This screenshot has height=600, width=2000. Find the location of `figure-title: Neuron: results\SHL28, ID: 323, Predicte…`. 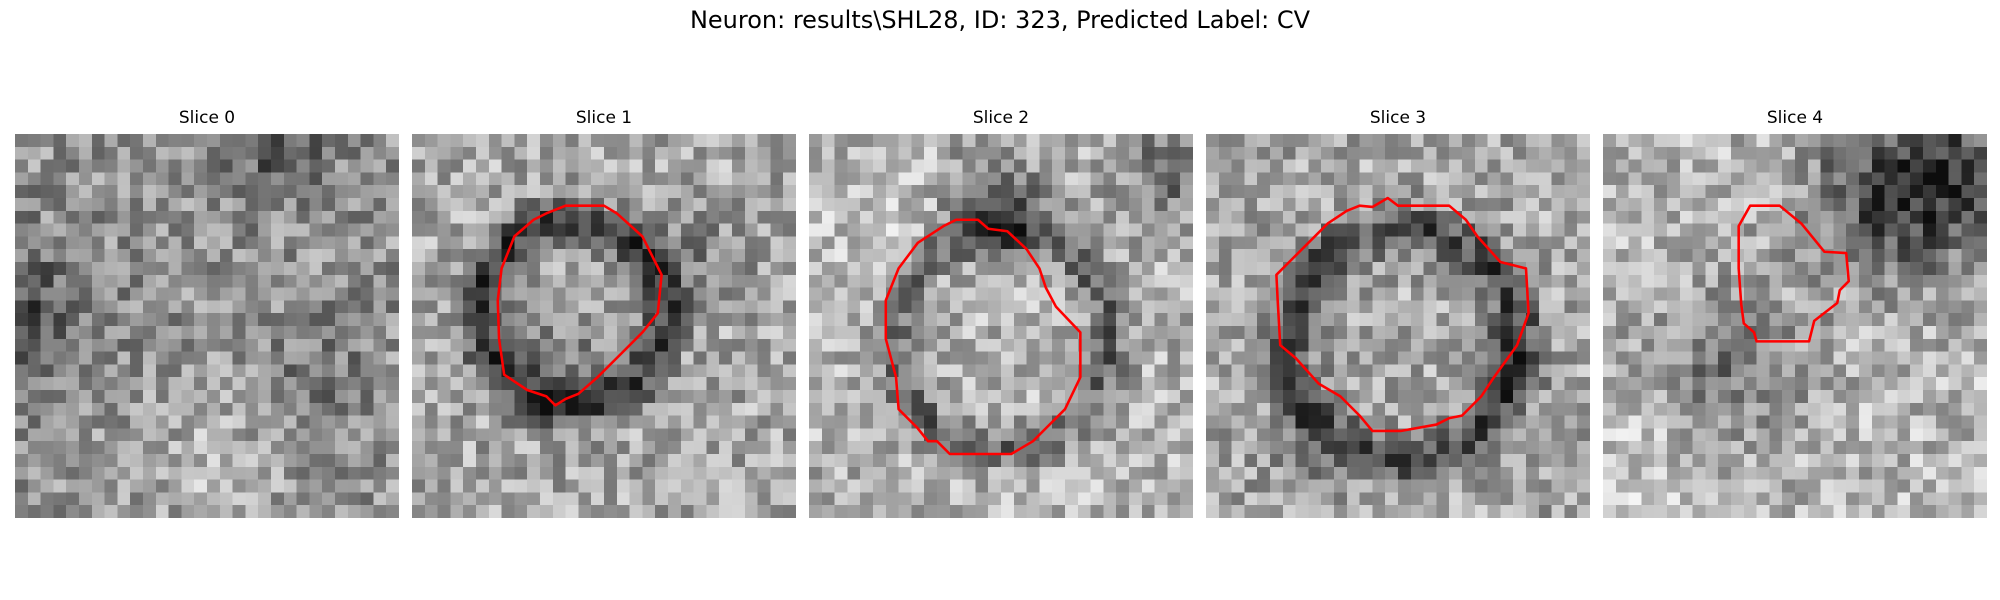

figure-title: Neuron: results\SHL28, ID: 323, Predicte… is located at coordinates (1000, 20).